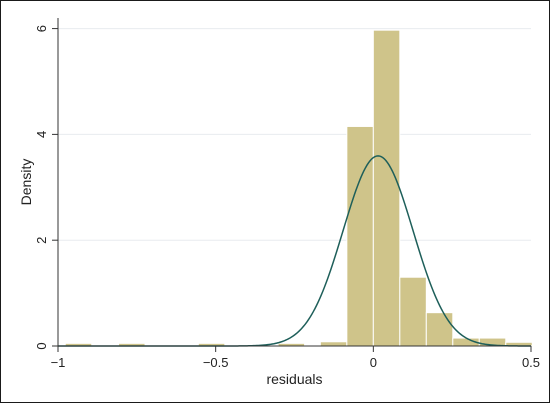 This screenshot has height=407, width=550. I want to click on x-tick-label-2: 0, so click(373, 362).